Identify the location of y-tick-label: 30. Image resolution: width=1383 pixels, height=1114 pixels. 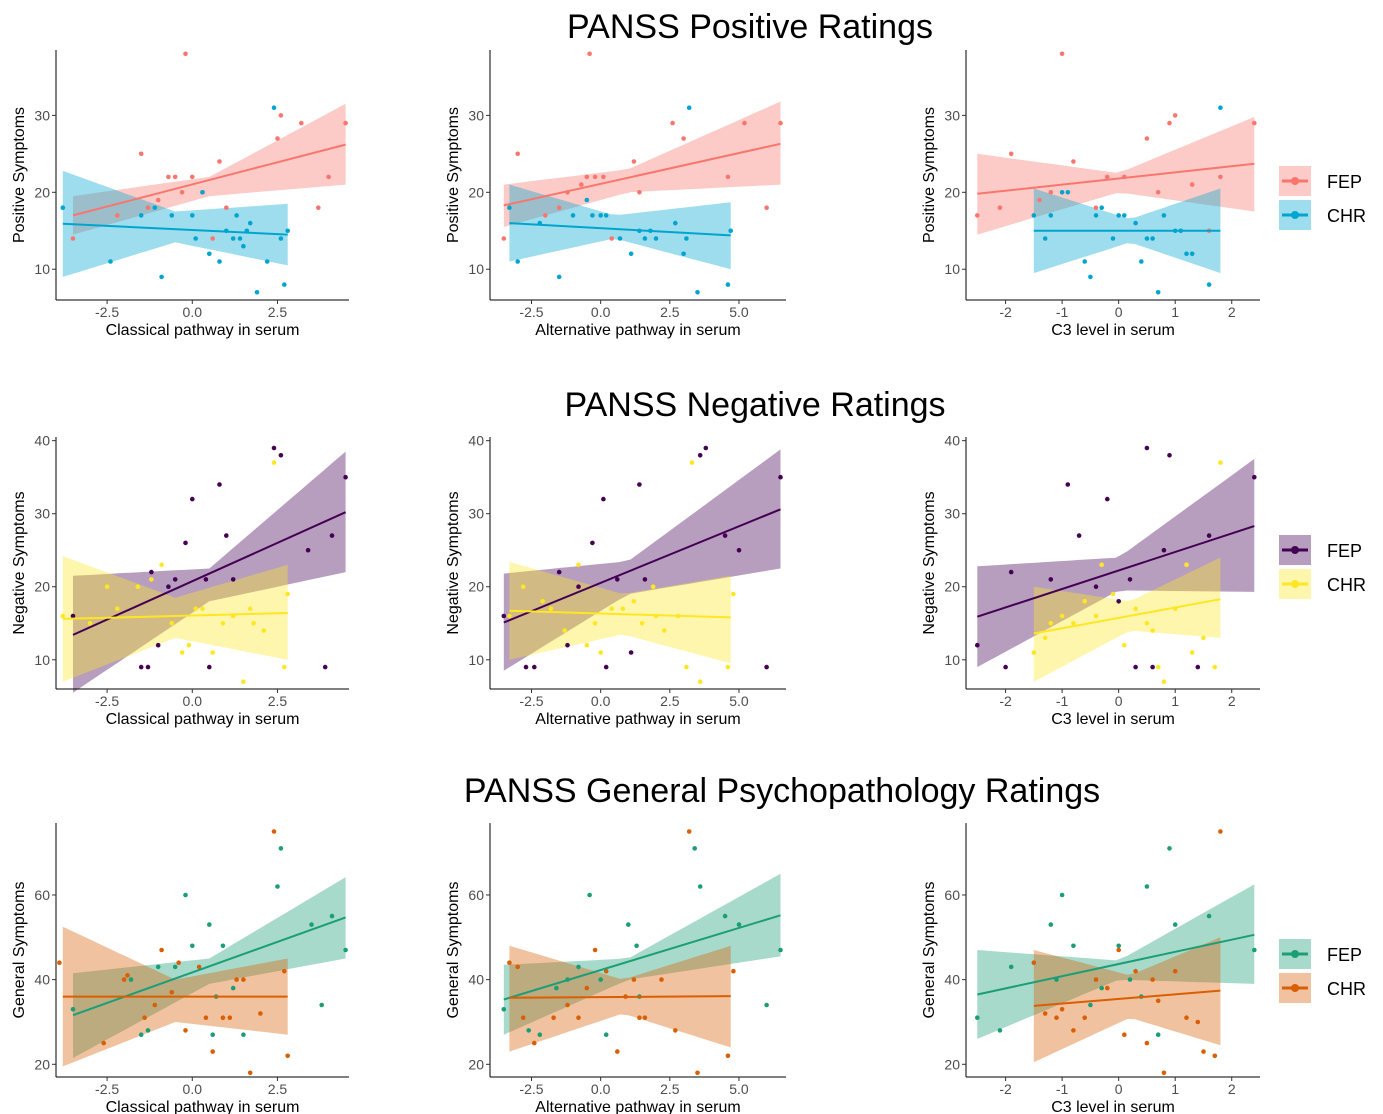
(952, 514).